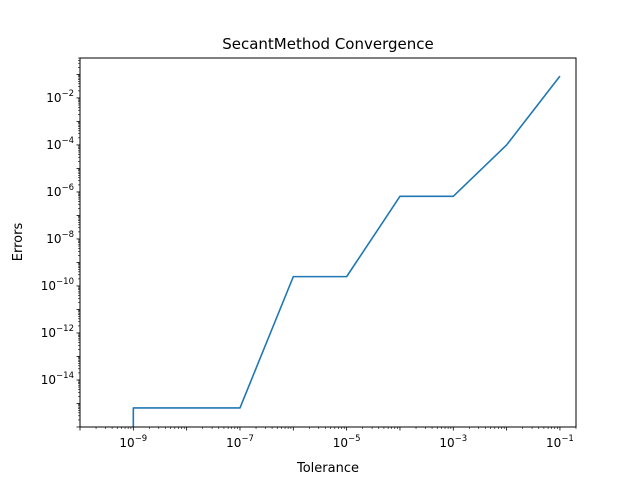  What do you see at coordinates (65, 329) in the screenshot?
I see `y-tick-exponent: −12` at bounding box center [65, 329].